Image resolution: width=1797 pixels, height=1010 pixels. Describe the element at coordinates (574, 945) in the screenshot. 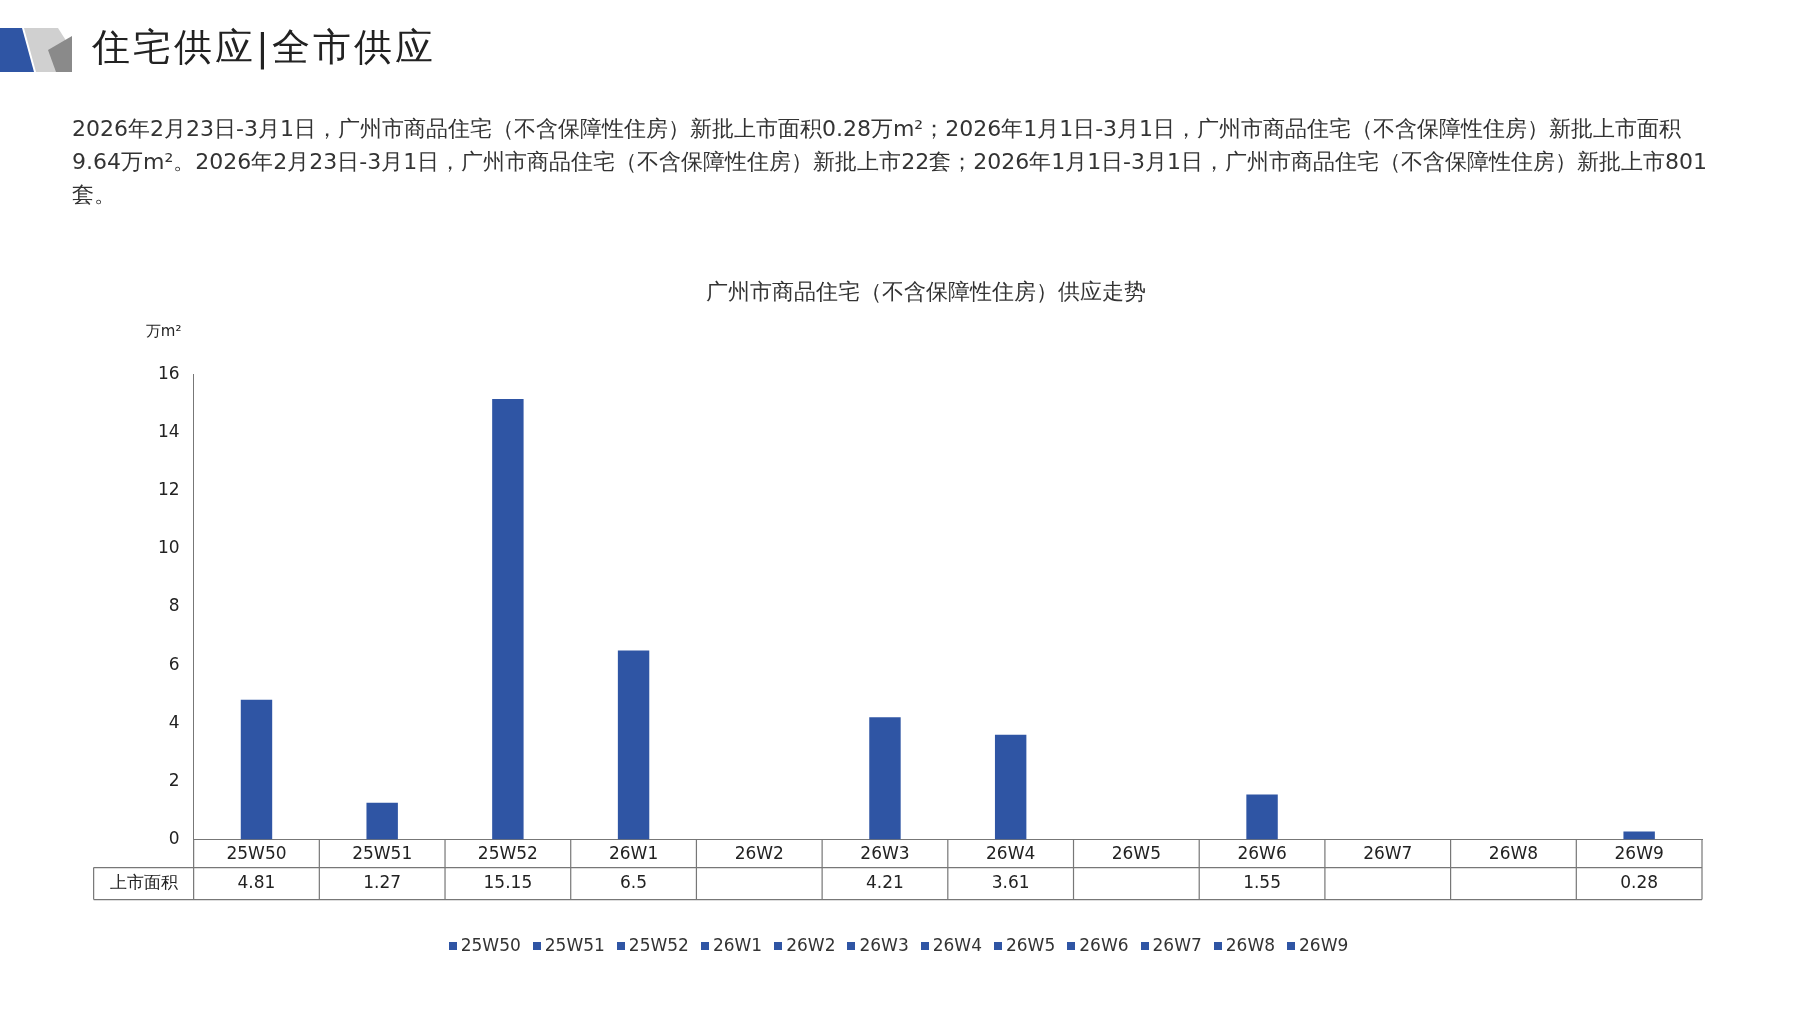

I see `category-label: 25W51` at that location.